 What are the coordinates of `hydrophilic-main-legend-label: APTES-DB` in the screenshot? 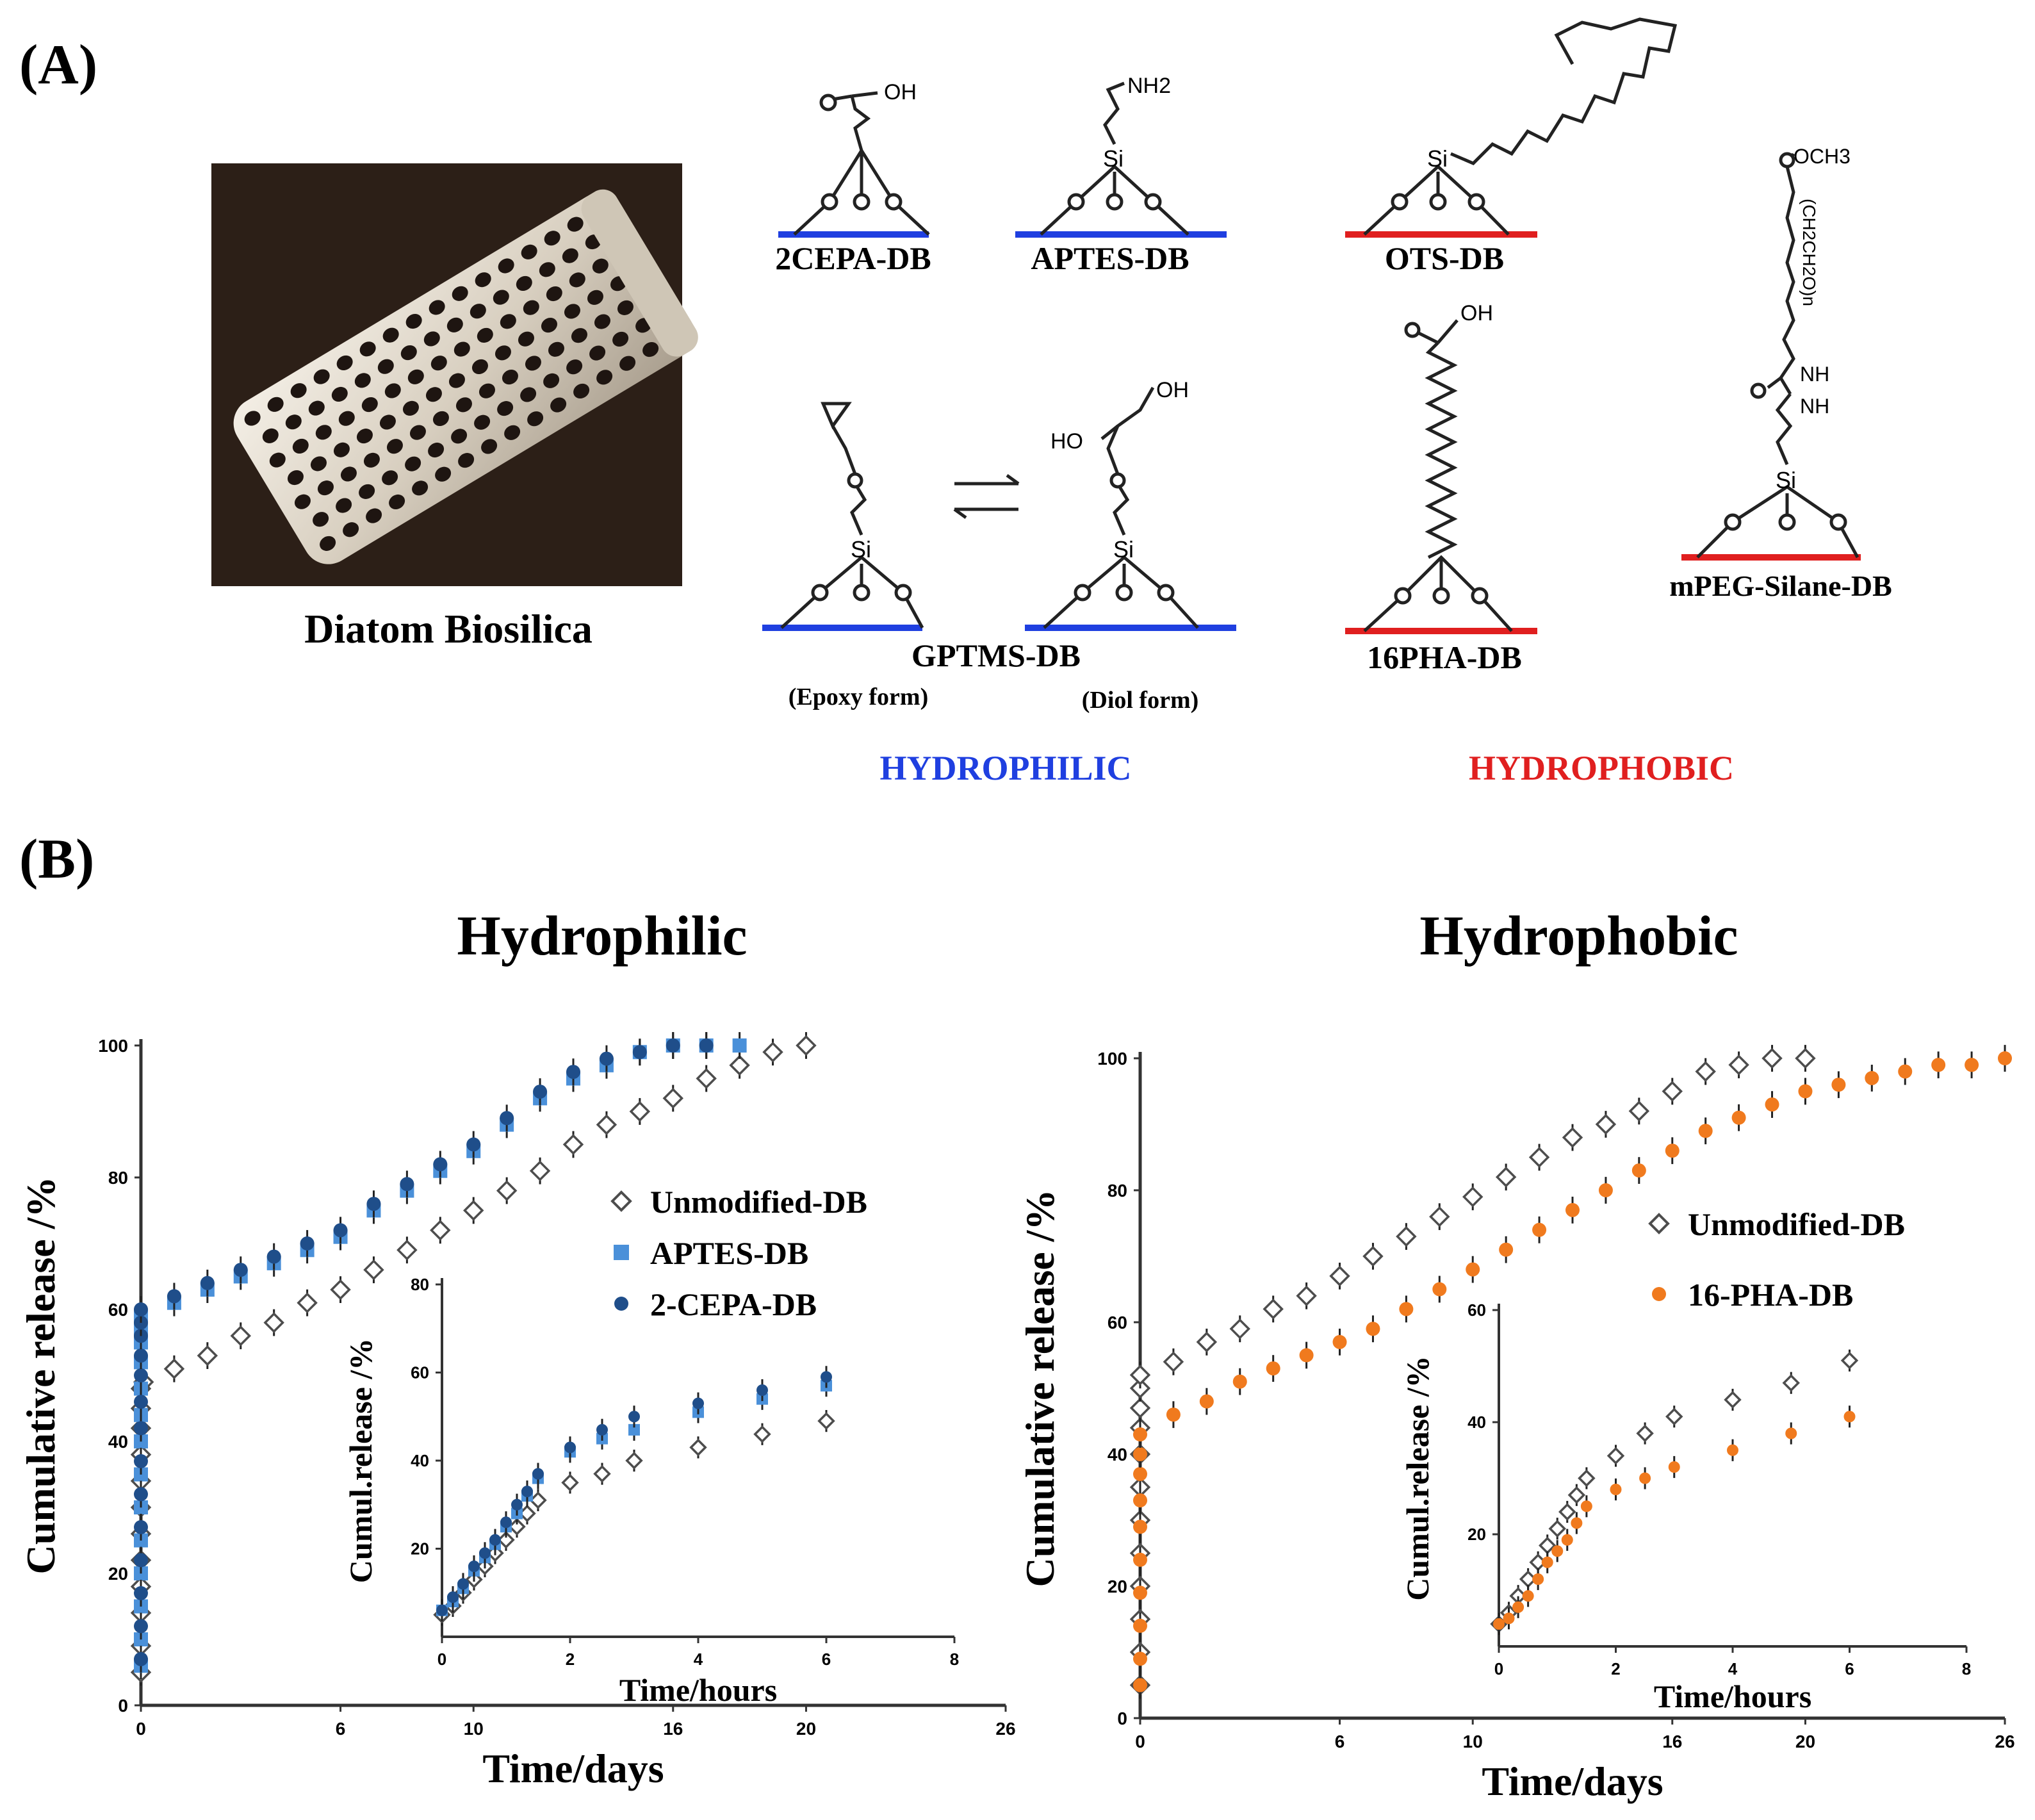 It's located at (729, 1253).